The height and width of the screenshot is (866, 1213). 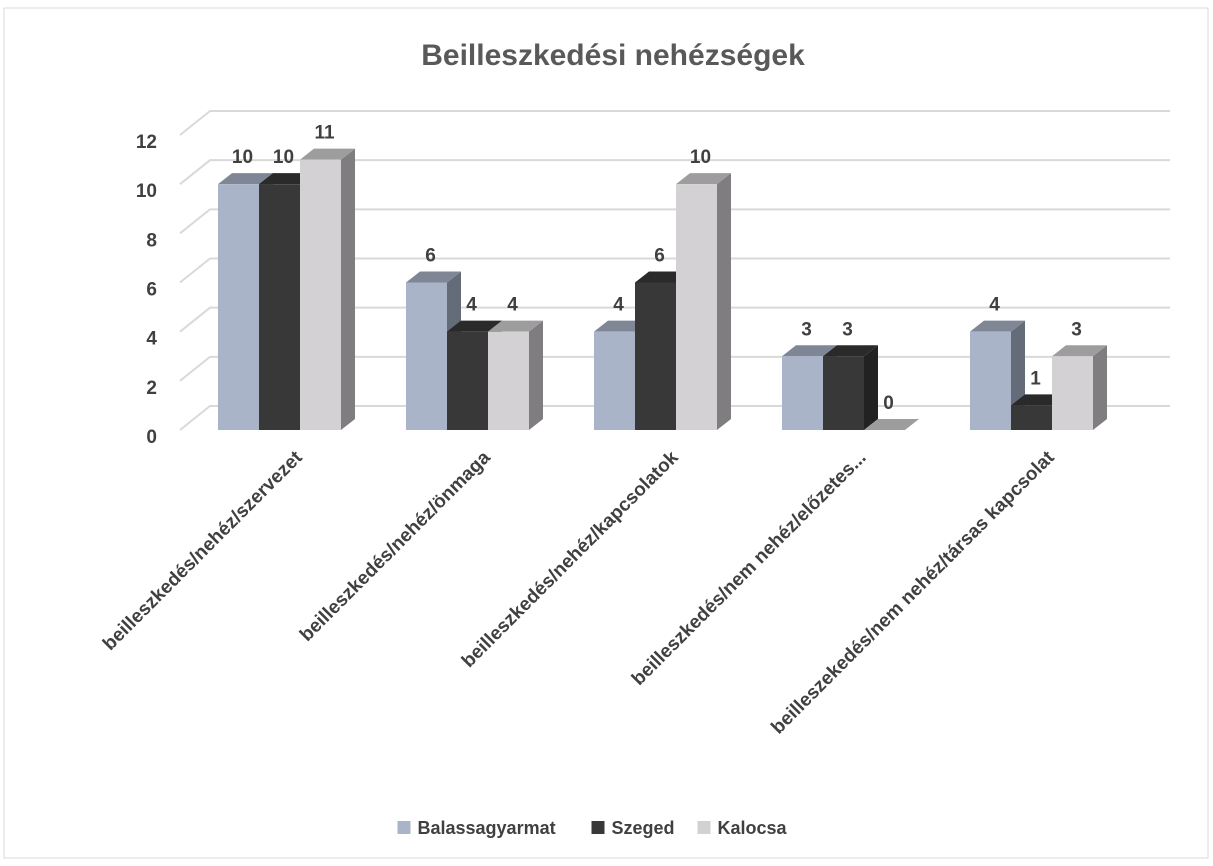 I want to click on y-tick-label: 12, so click(x=146, y=142).